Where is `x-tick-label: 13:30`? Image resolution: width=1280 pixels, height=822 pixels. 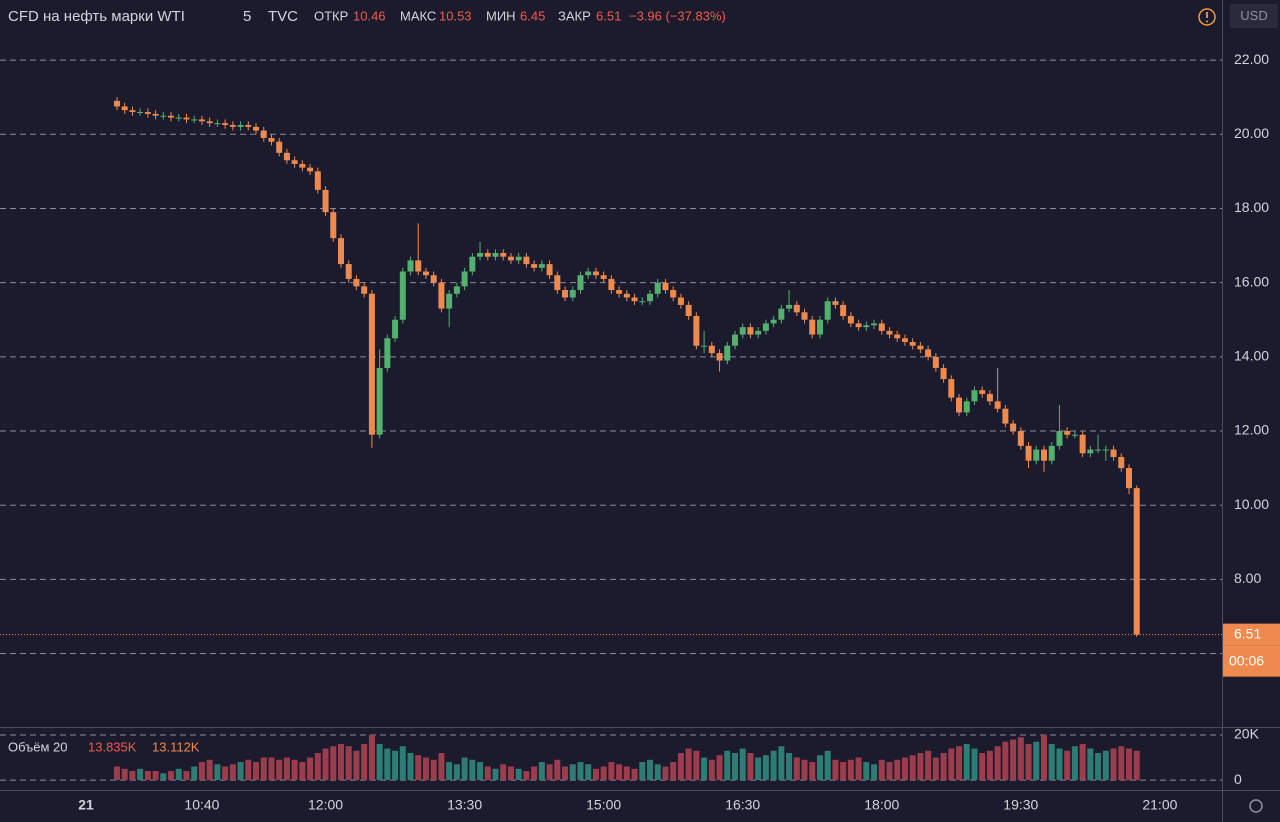
x-tick-label: 13:30 is located at coordinates (464, 805).